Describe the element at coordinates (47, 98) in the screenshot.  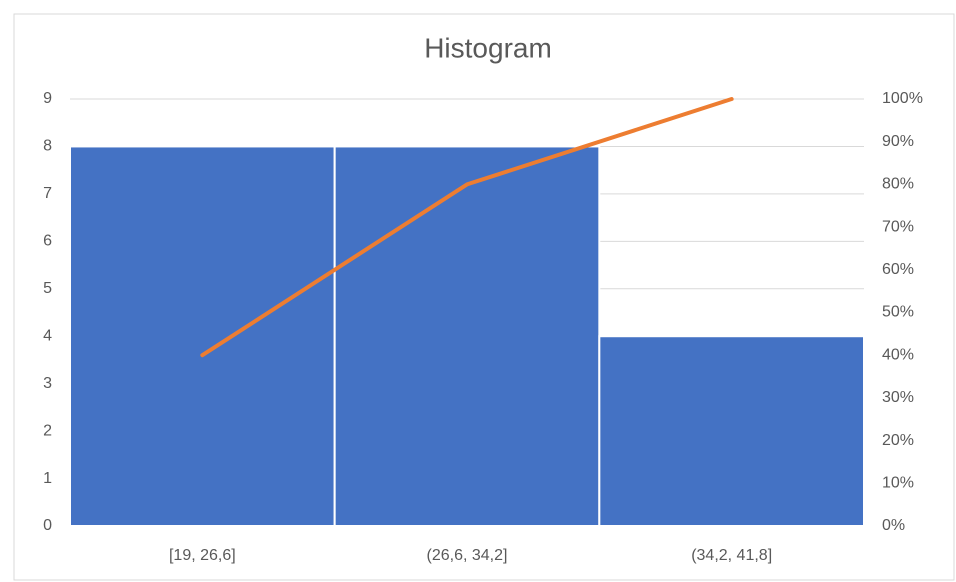
I see `y-tick-label: 9` at that location.